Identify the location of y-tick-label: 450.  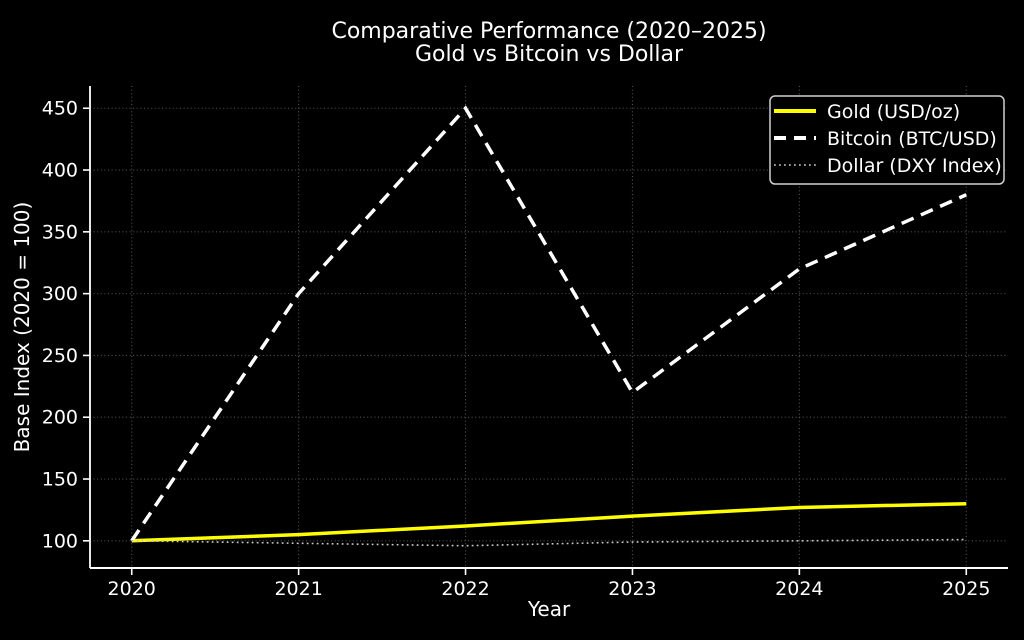
(60, 109).